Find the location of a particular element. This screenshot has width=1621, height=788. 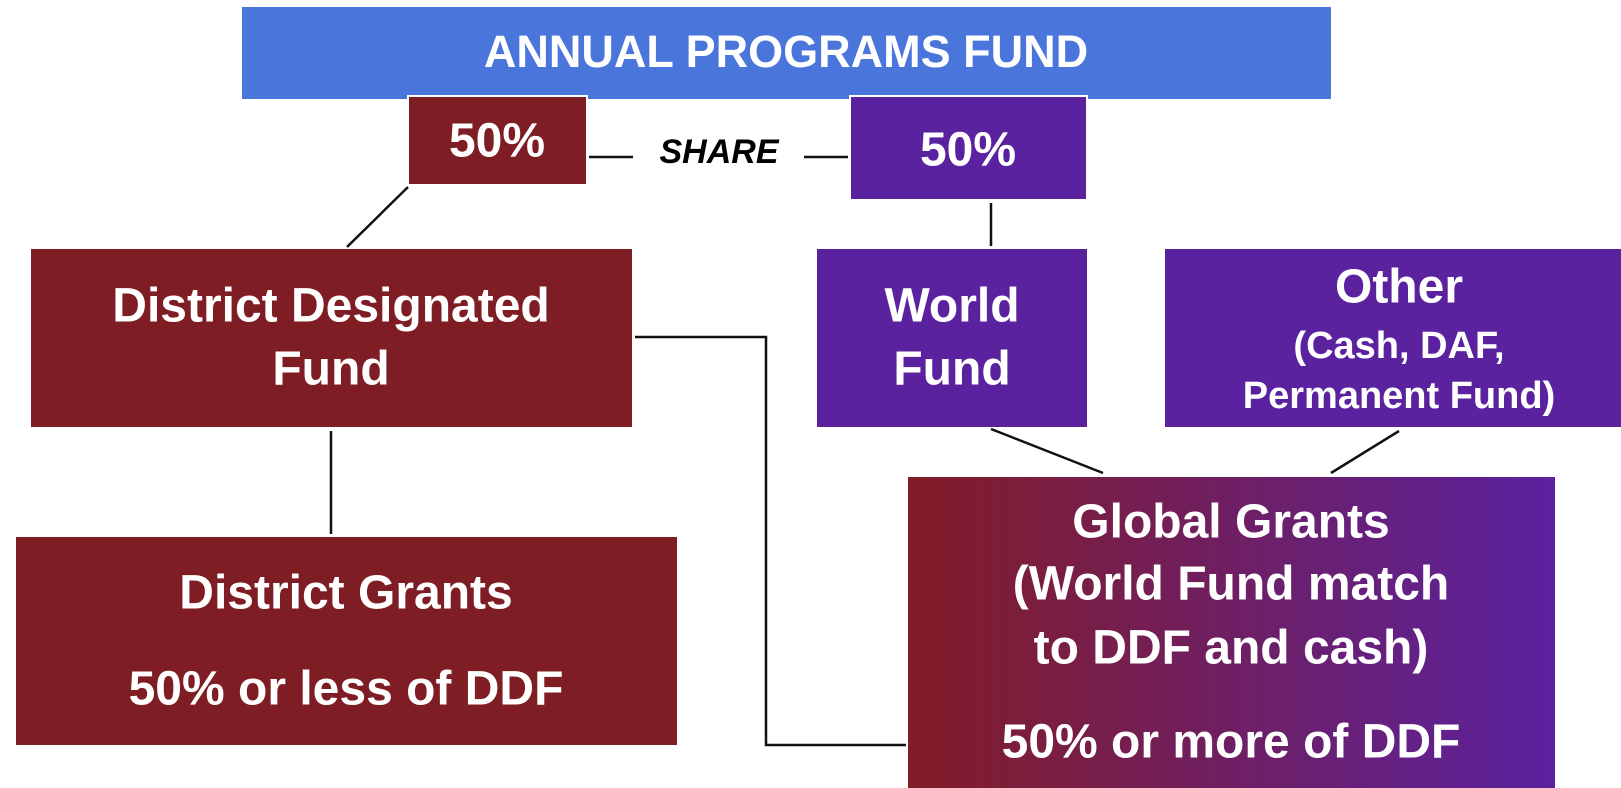

other-box is located at coordinates (1393, 338).